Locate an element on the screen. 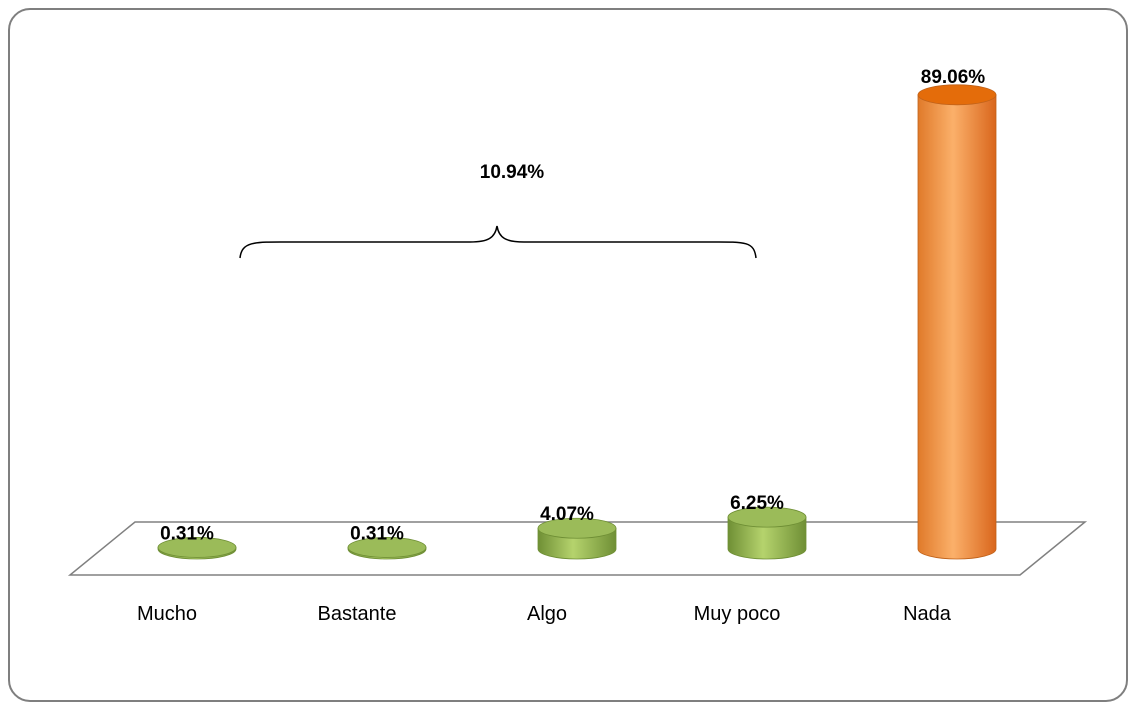 The image size is (1136, 710). category-label: Muy poco is located at coordinates (737, 614).